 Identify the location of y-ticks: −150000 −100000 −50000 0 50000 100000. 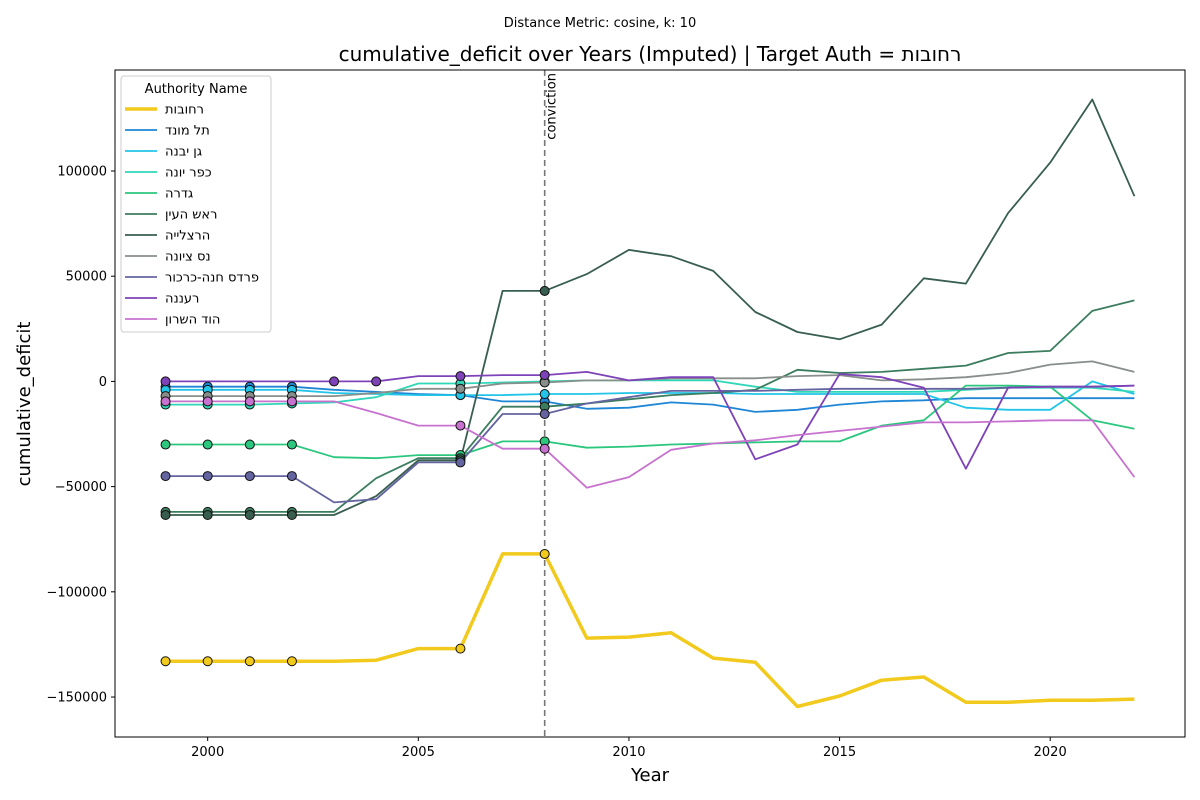
(80, 435).